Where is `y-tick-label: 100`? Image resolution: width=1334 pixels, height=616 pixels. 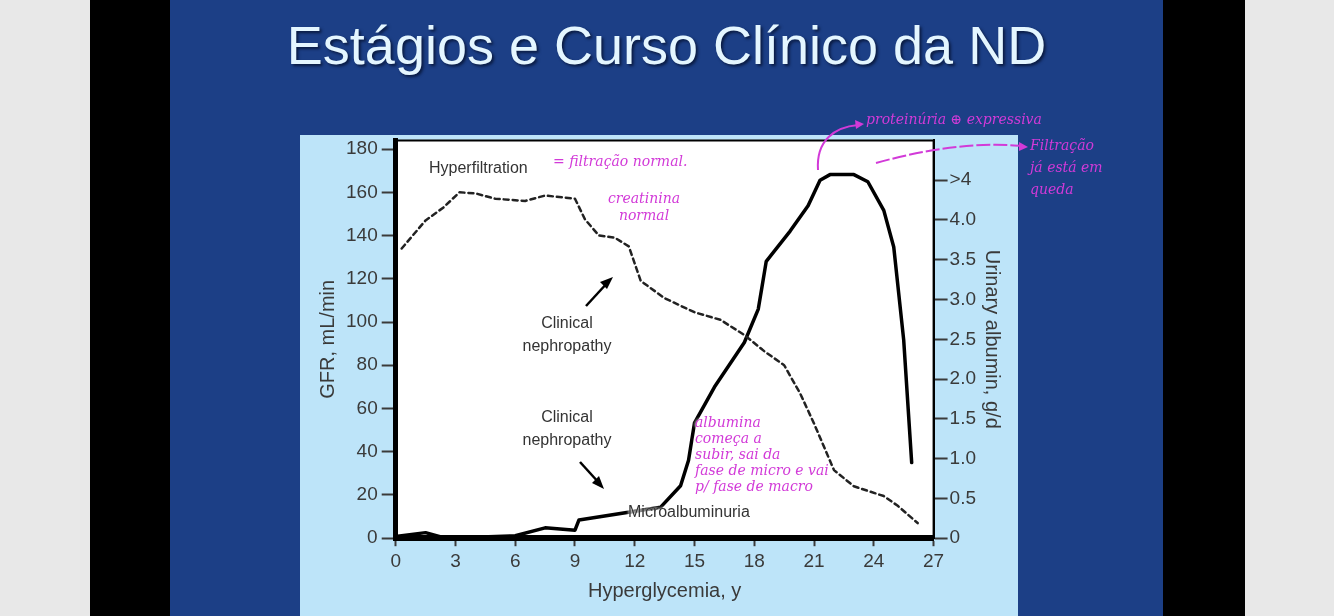 y-tick-label: 100 is located at coordinates (362, 321).